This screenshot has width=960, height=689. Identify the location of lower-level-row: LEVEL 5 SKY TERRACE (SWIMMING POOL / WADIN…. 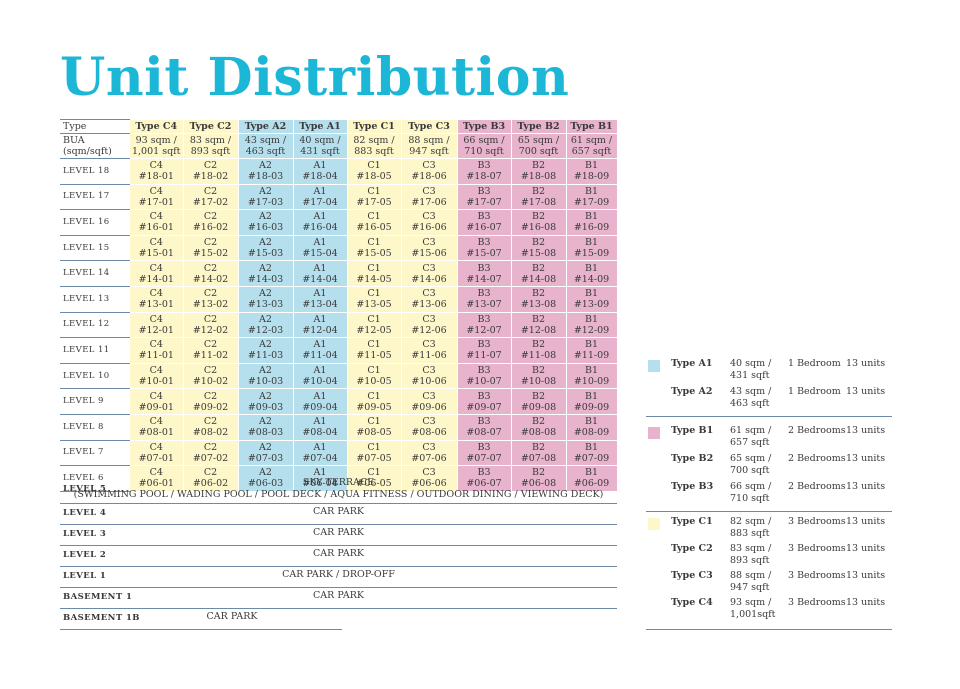
(338, 490).